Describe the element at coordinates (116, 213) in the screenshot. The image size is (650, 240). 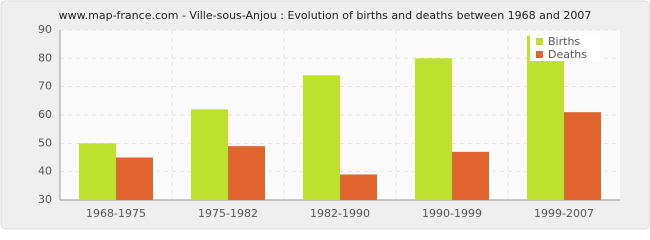
I see `x-tick-label: 1968-1975` at that location.